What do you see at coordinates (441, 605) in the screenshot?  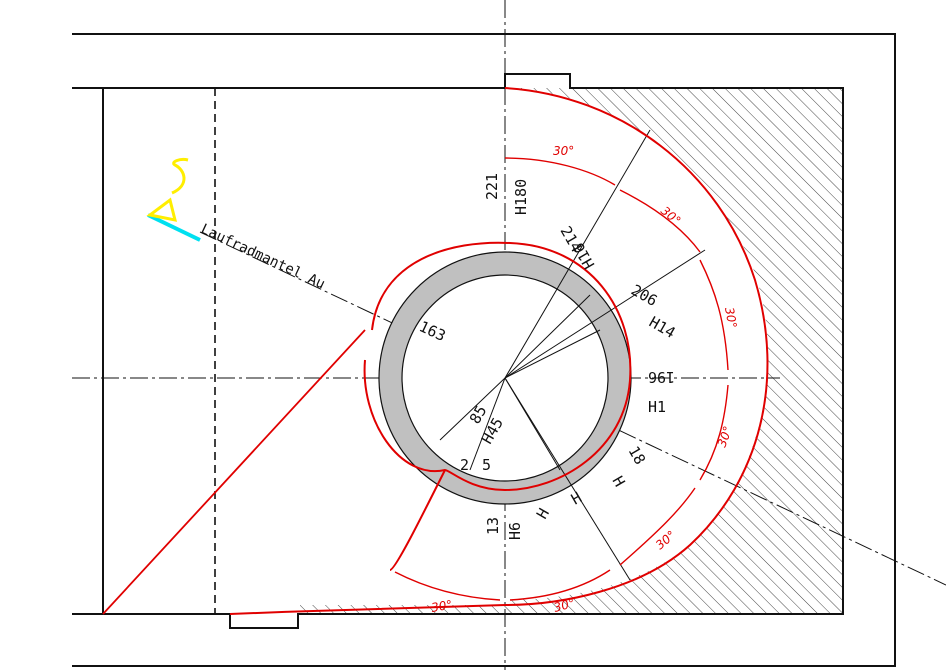 I see `angle-label-7: 30°` at bounding box center [441, 605].